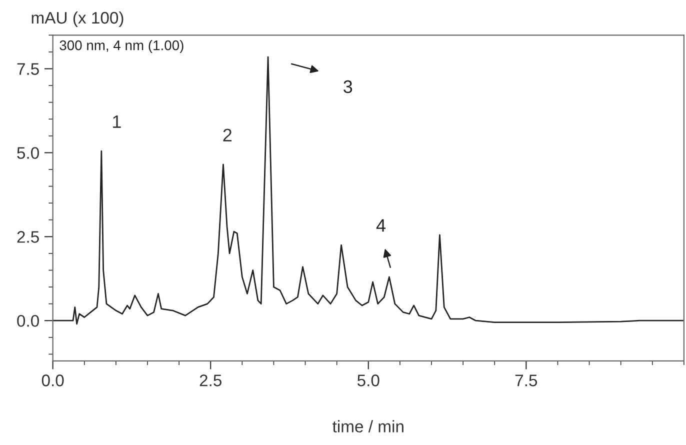 Image resolution: width=686 pixels, height=445 pixels. Describe the element at coordinates (381, 225) in the screenshot. I see `annotation: 4` at that location.